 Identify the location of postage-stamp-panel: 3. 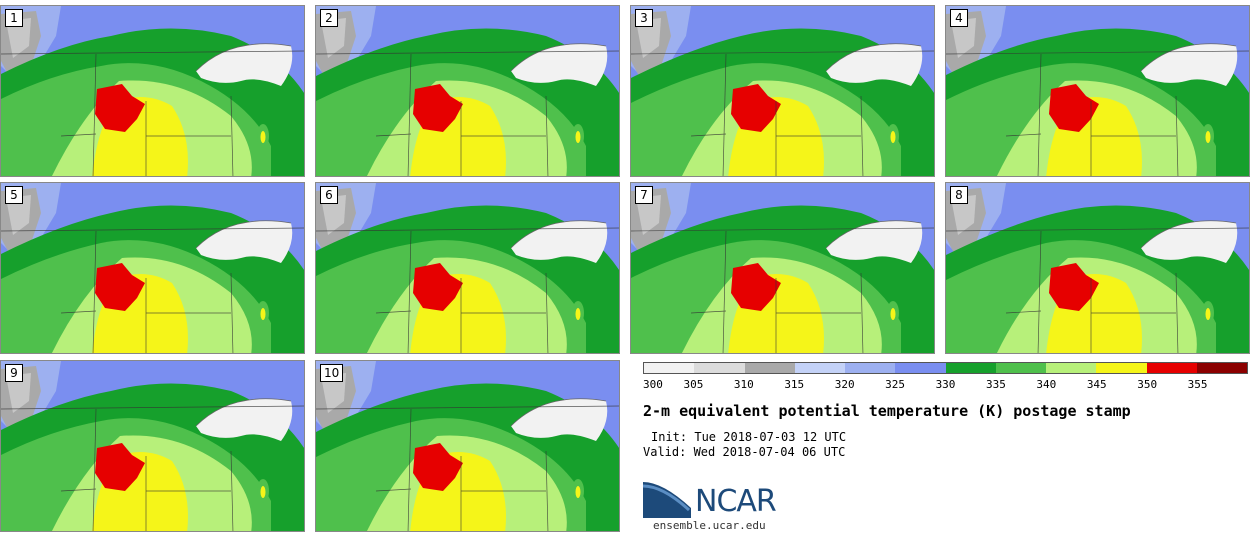
(782, 91).